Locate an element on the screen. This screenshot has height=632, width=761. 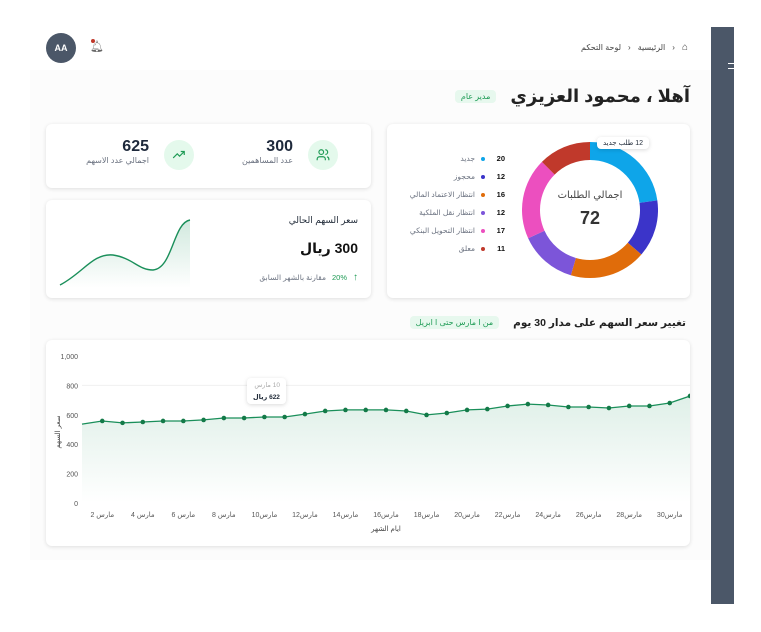
page-header-row: آهلا ، محمود العزيزي مدير عام is located at coordinates (572, 96).